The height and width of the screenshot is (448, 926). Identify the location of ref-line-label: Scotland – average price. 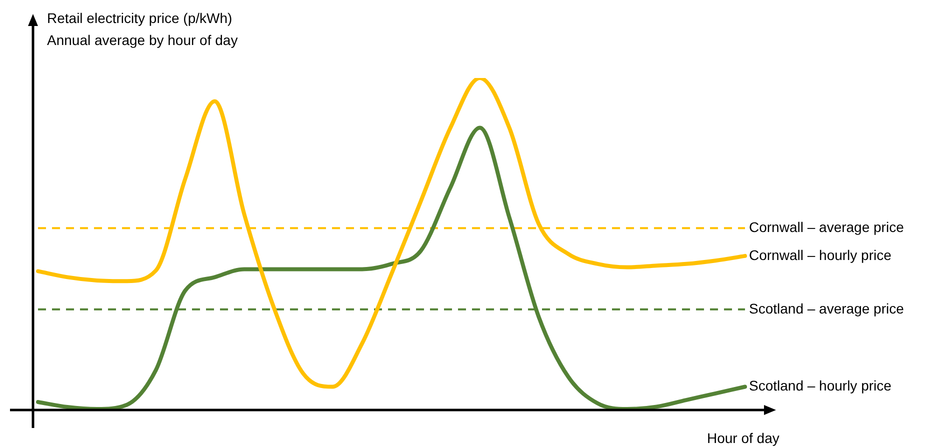
(826, 308).